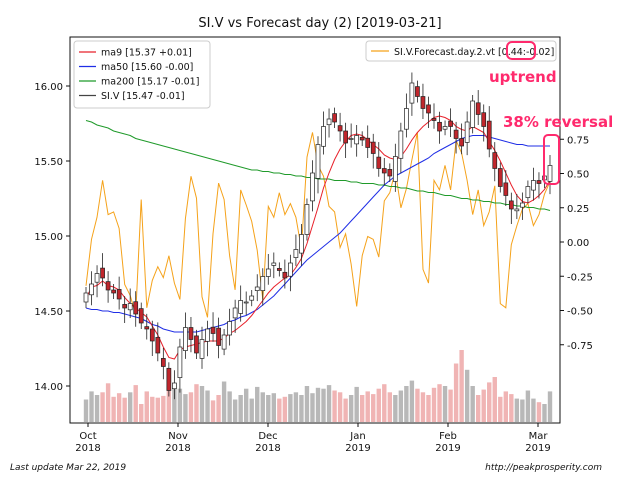 The height and width of the screenshot is (480, 640). What do you see at coordinates (48, 312) in the screenshot?
I see `y-left-tick-label: 14.50` at bounding box center [48, 312].